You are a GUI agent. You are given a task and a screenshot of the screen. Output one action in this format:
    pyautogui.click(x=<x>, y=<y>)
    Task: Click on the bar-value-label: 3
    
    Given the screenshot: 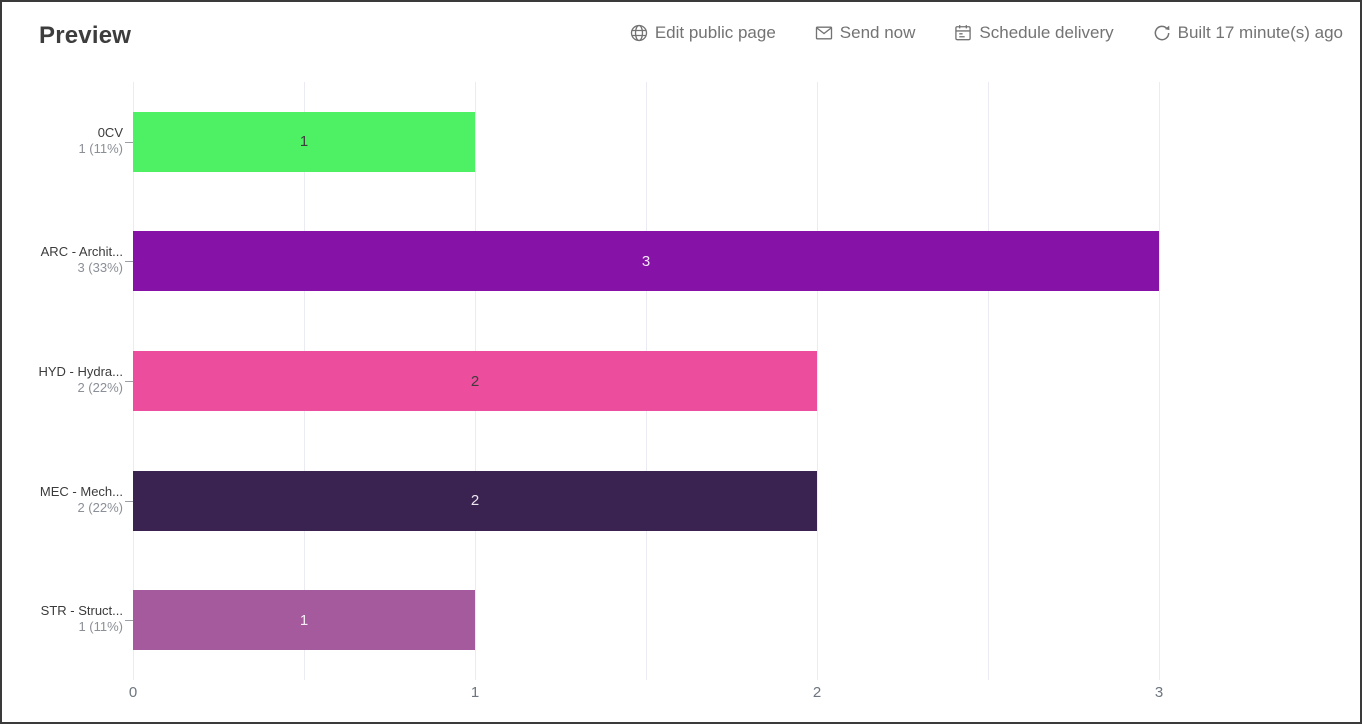 What is the action you would take?
    pyautogui.click(x=646, y=261)
    